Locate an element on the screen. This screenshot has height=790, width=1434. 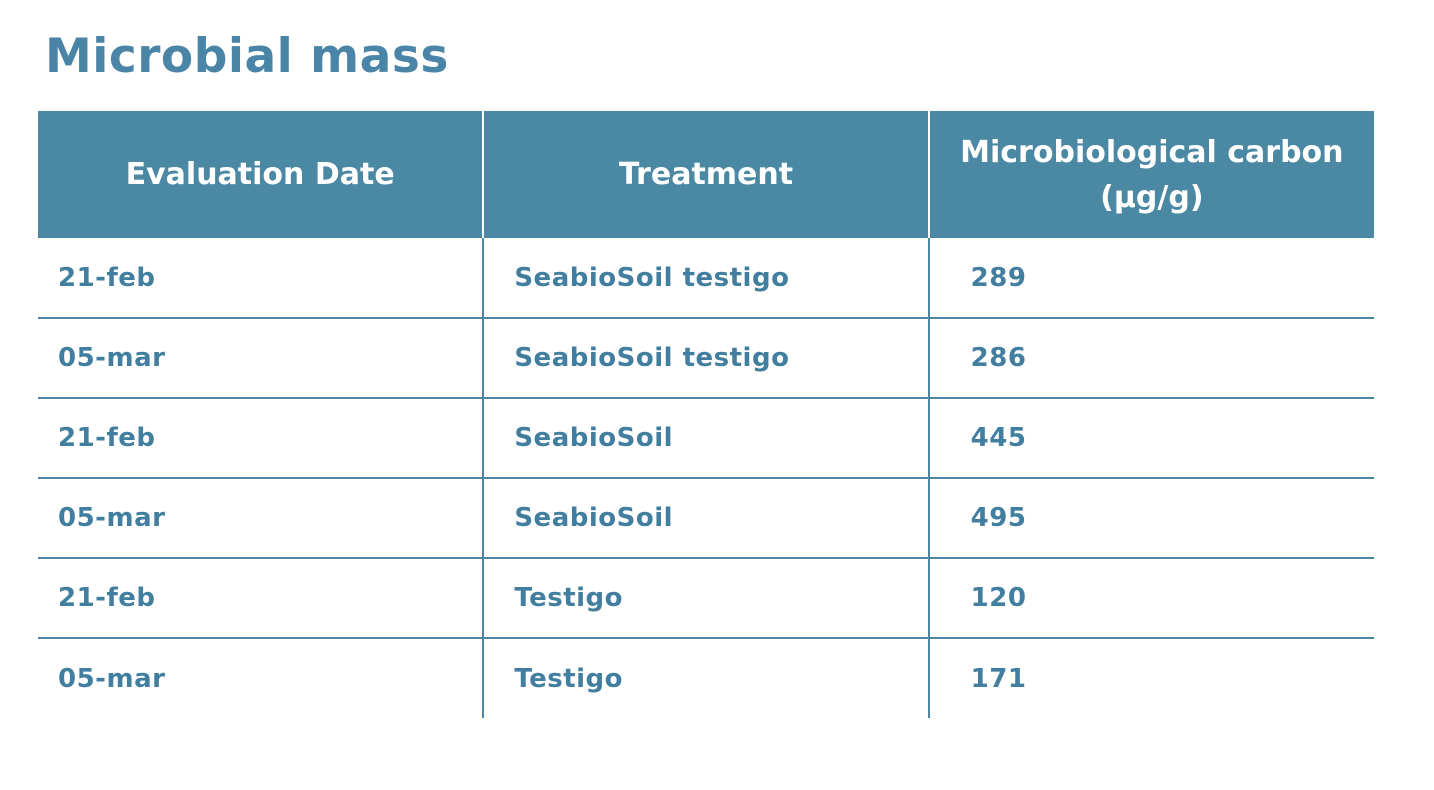
column-header-treatment: Treatment is located at coordinates (705, 175).